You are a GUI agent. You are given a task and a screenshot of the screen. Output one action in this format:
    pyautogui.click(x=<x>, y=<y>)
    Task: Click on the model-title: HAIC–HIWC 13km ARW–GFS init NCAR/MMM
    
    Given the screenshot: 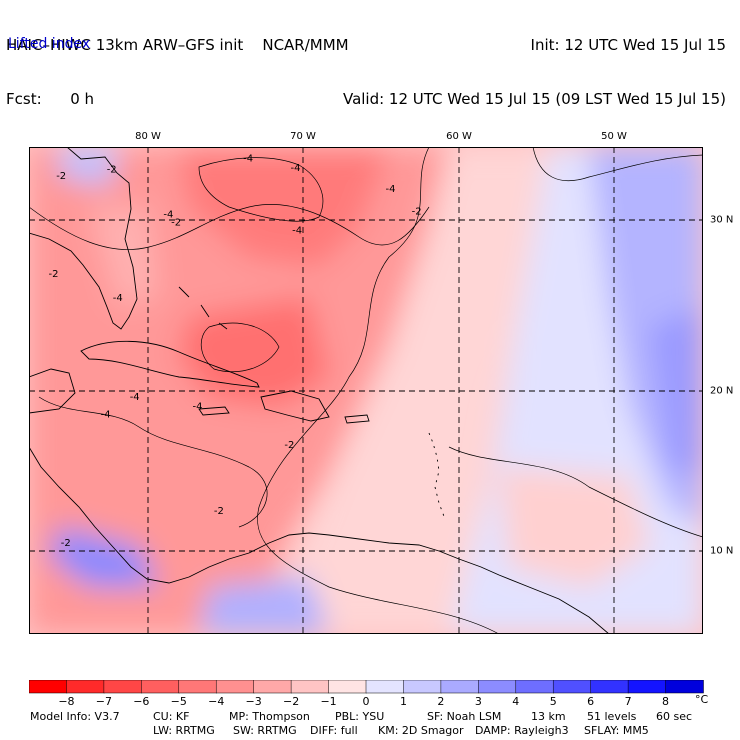 What is the action you would take?
    pyautogui.click(x=177, y=45)
    